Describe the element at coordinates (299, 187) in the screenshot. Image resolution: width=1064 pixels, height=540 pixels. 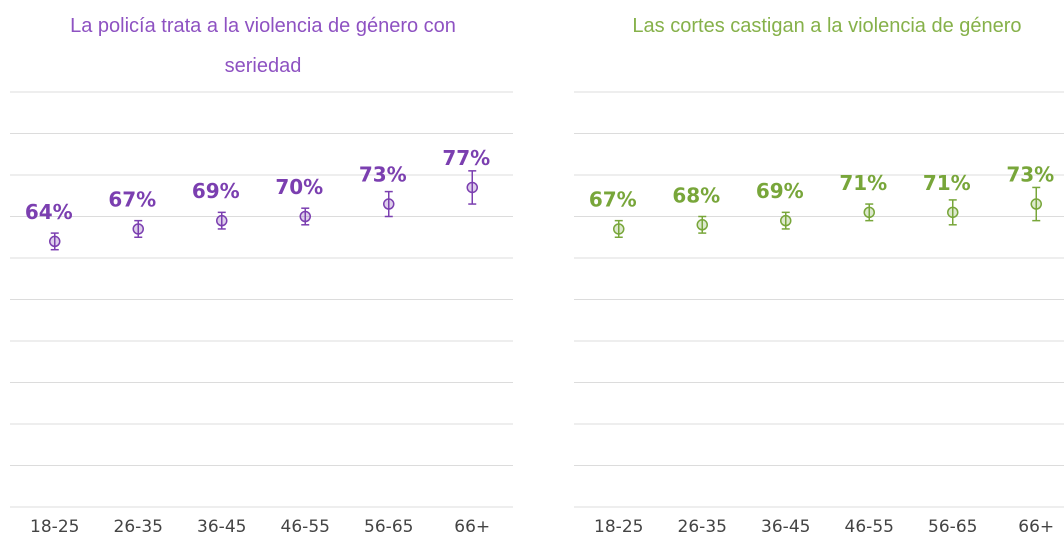
I see `value-label: 70%` at that location.